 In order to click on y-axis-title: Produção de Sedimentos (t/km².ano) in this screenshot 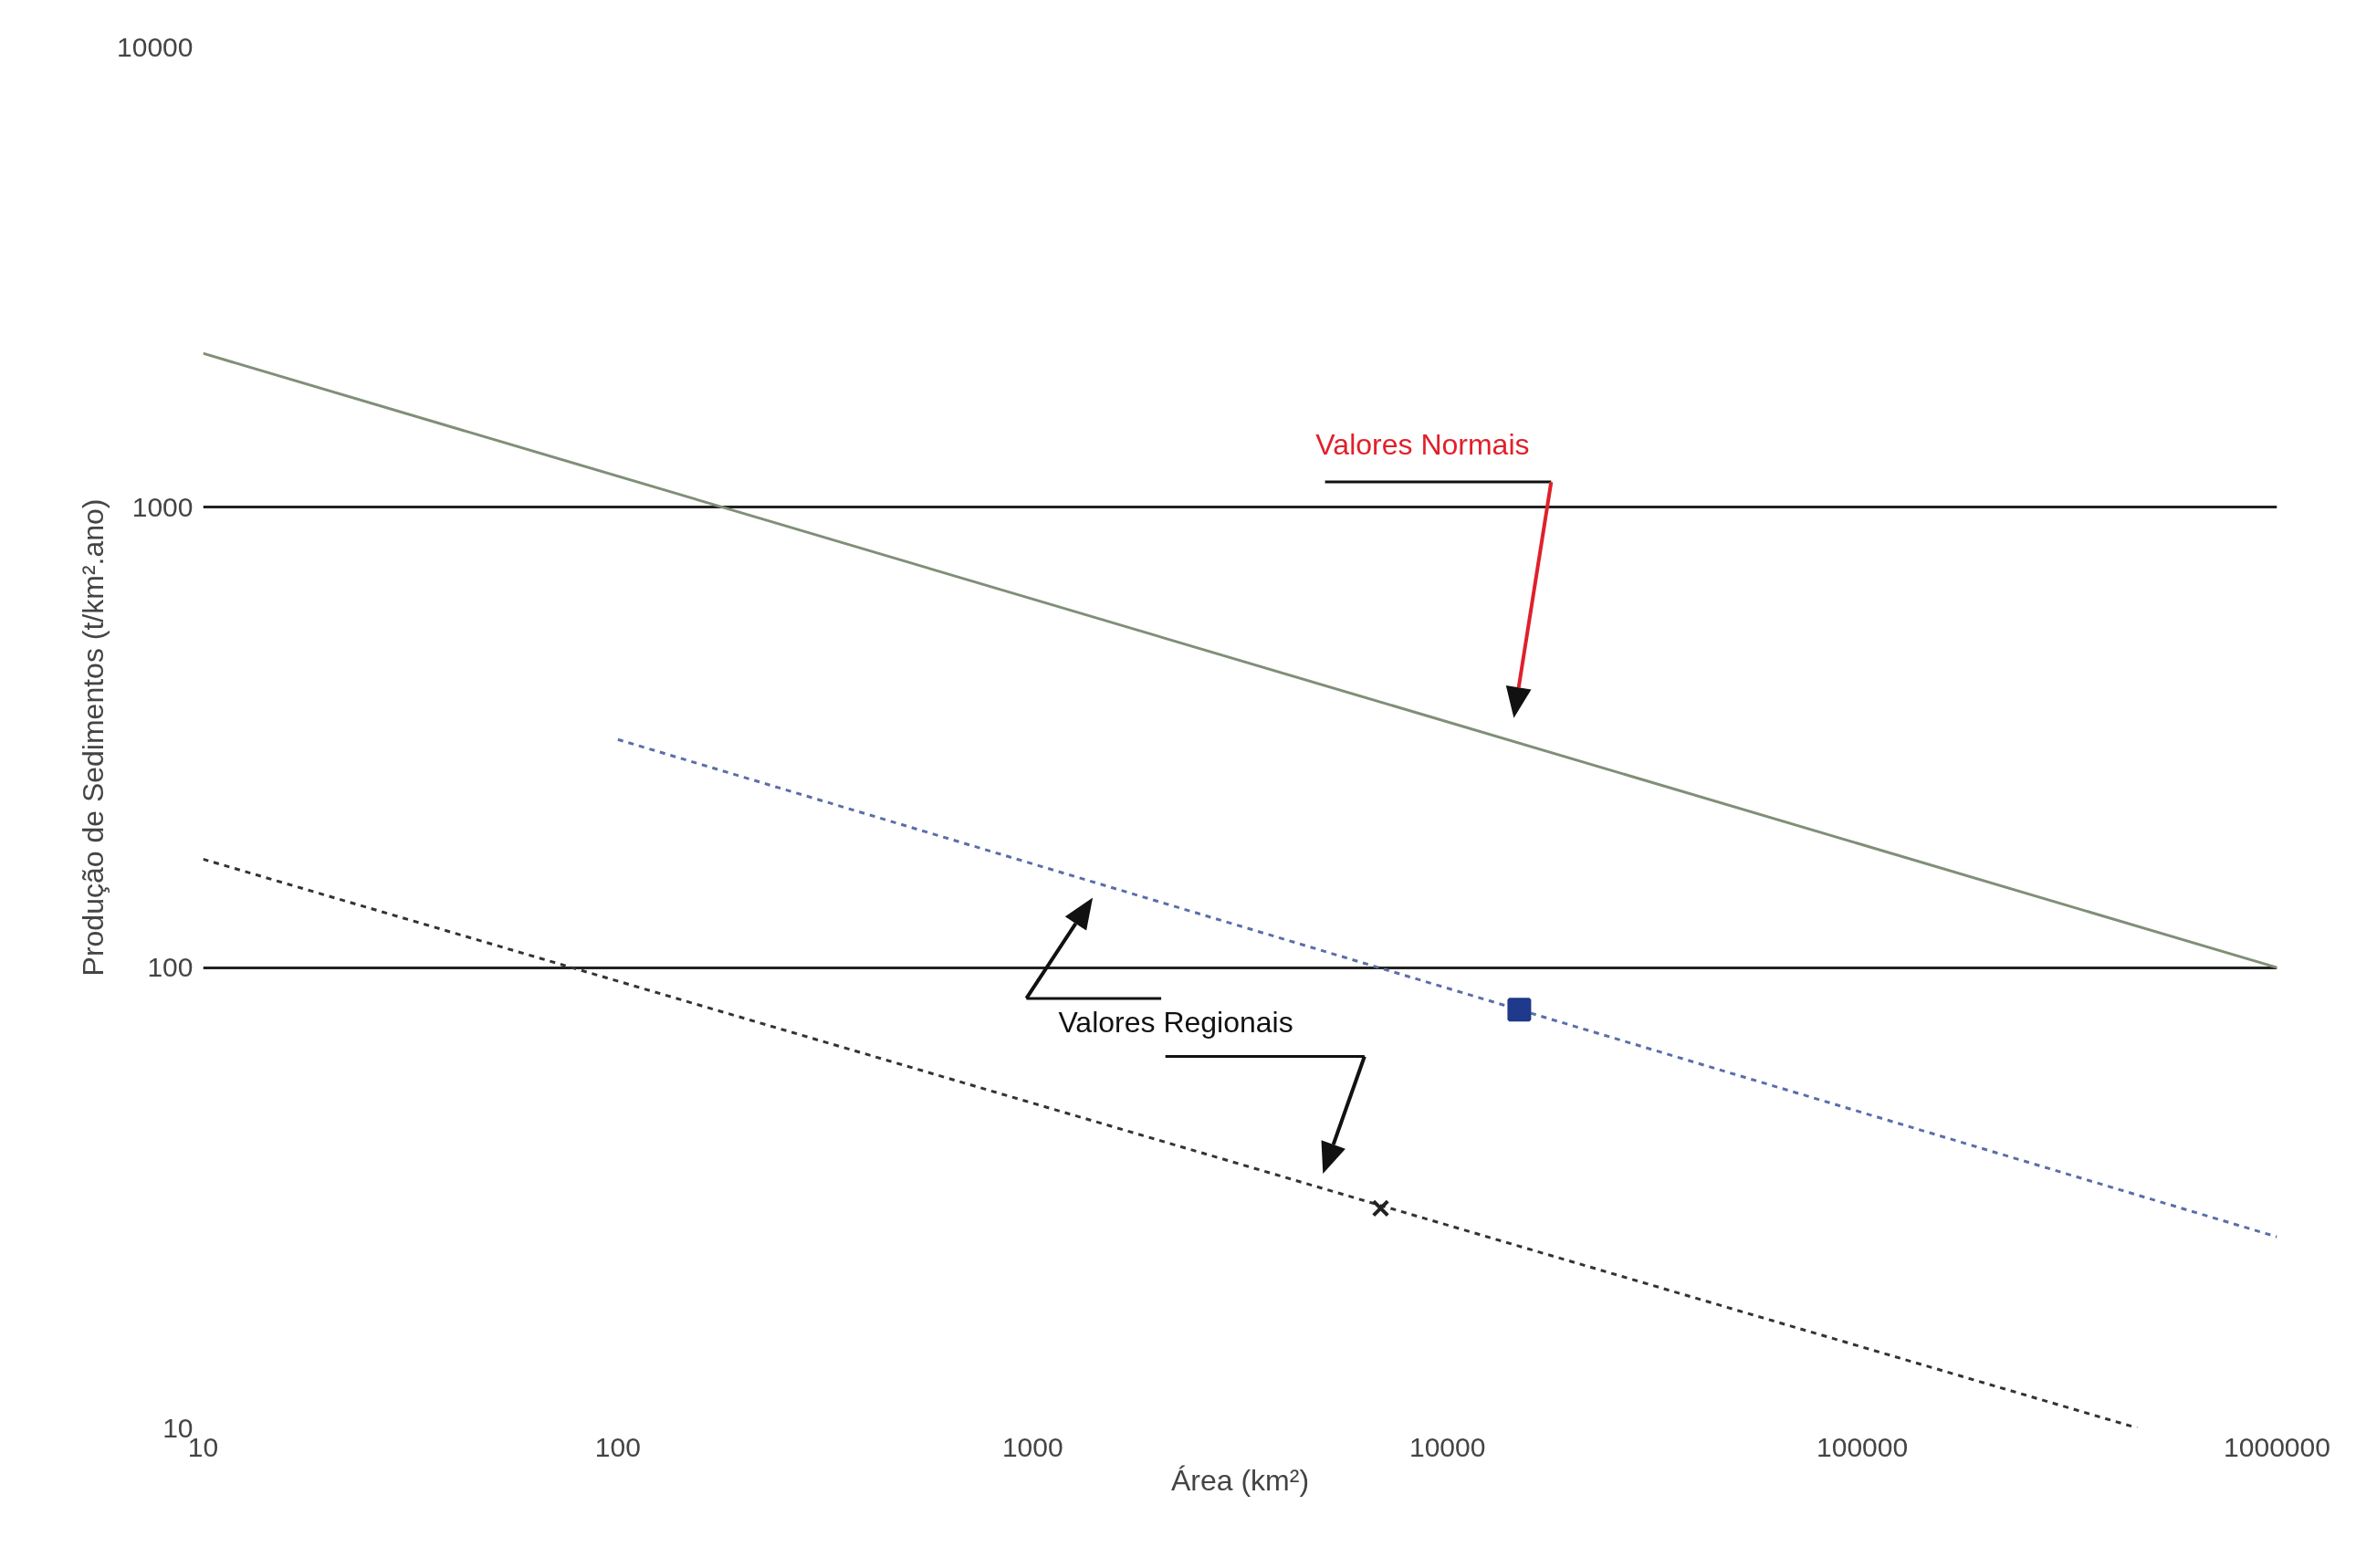, I will do `click(93, 737)`.